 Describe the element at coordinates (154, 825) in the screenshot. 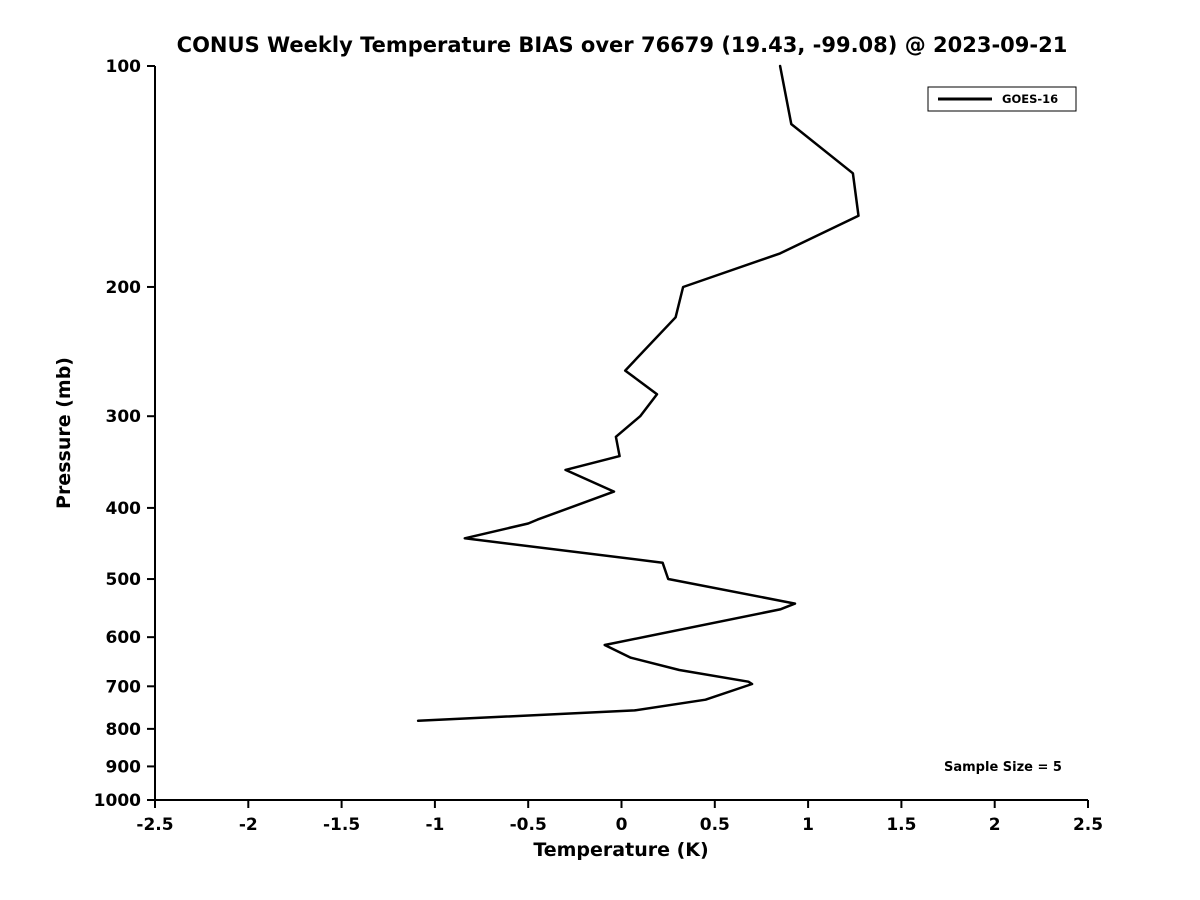

I see `x-tick-label: -2.5` at that location.